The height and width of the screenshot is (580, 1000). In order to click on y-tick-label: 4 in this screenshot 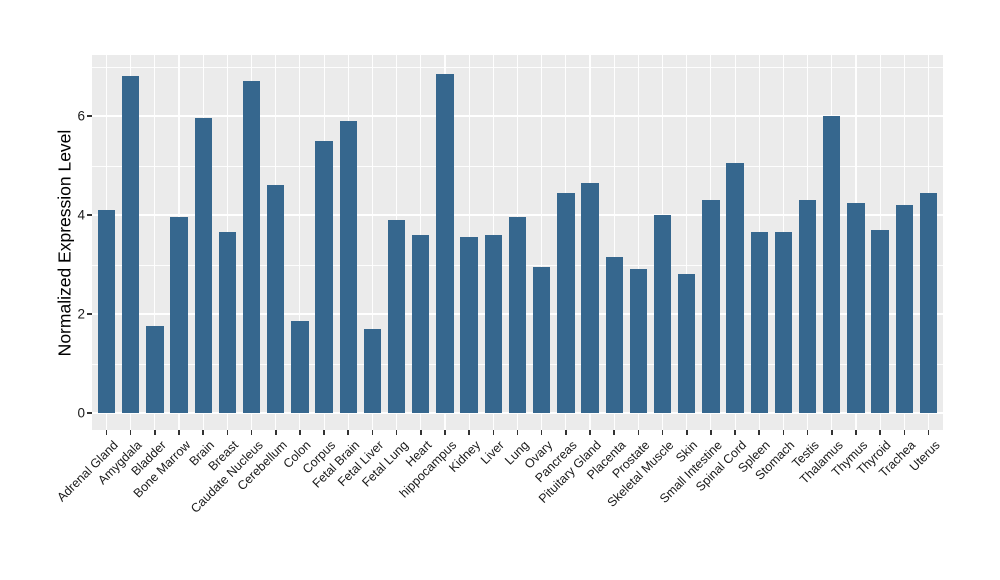, I will do `click(81, 215)`.